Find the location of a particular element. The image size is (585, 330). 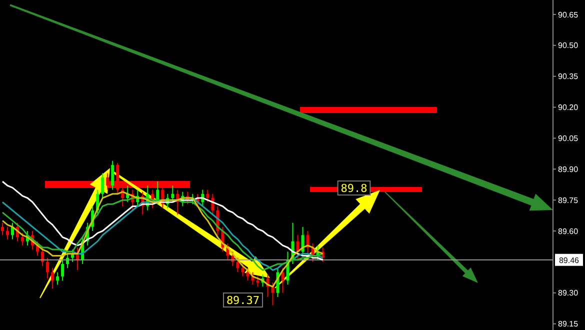

text: 89.8 is located at coordinates (354, 188).